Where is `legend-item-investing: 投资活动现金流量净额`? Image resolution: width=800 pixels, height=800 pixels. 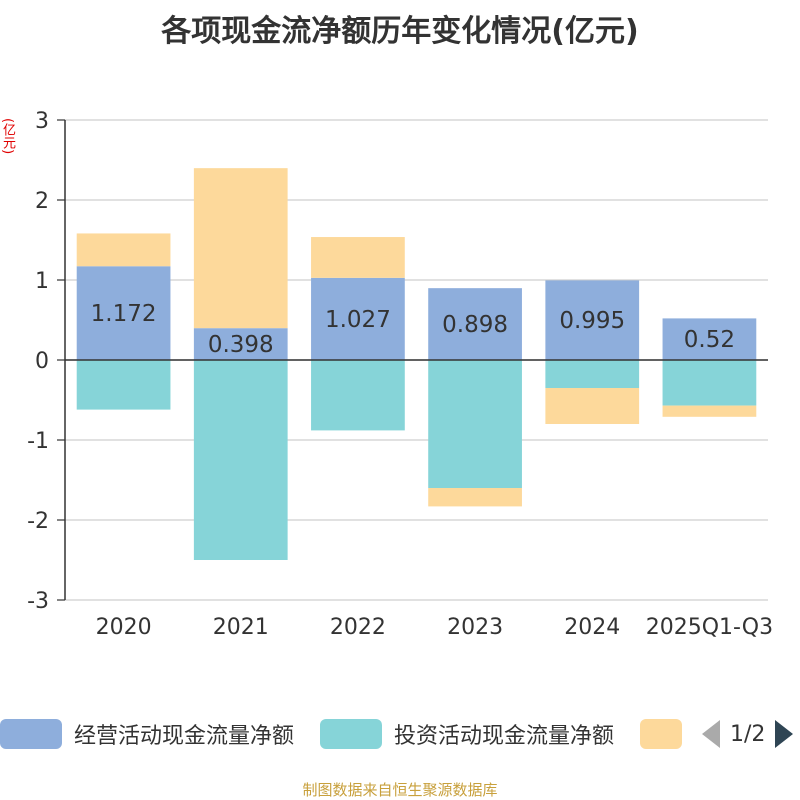 legend-item-investing: 投资活动现金流量净额 is located at coordinates (467, 734).